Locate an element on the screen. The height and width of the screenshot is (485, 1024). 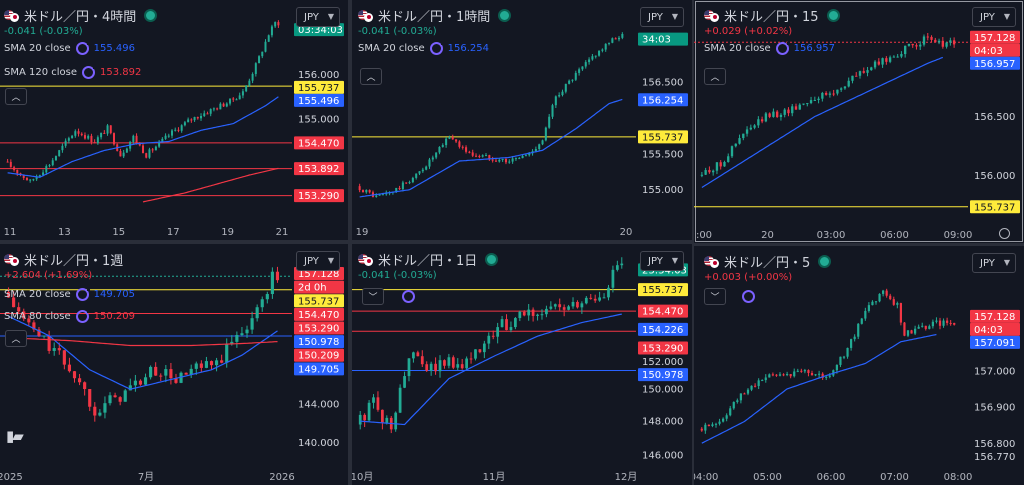
price-axis-label: 156.000 is located at coordinates (994, 176).